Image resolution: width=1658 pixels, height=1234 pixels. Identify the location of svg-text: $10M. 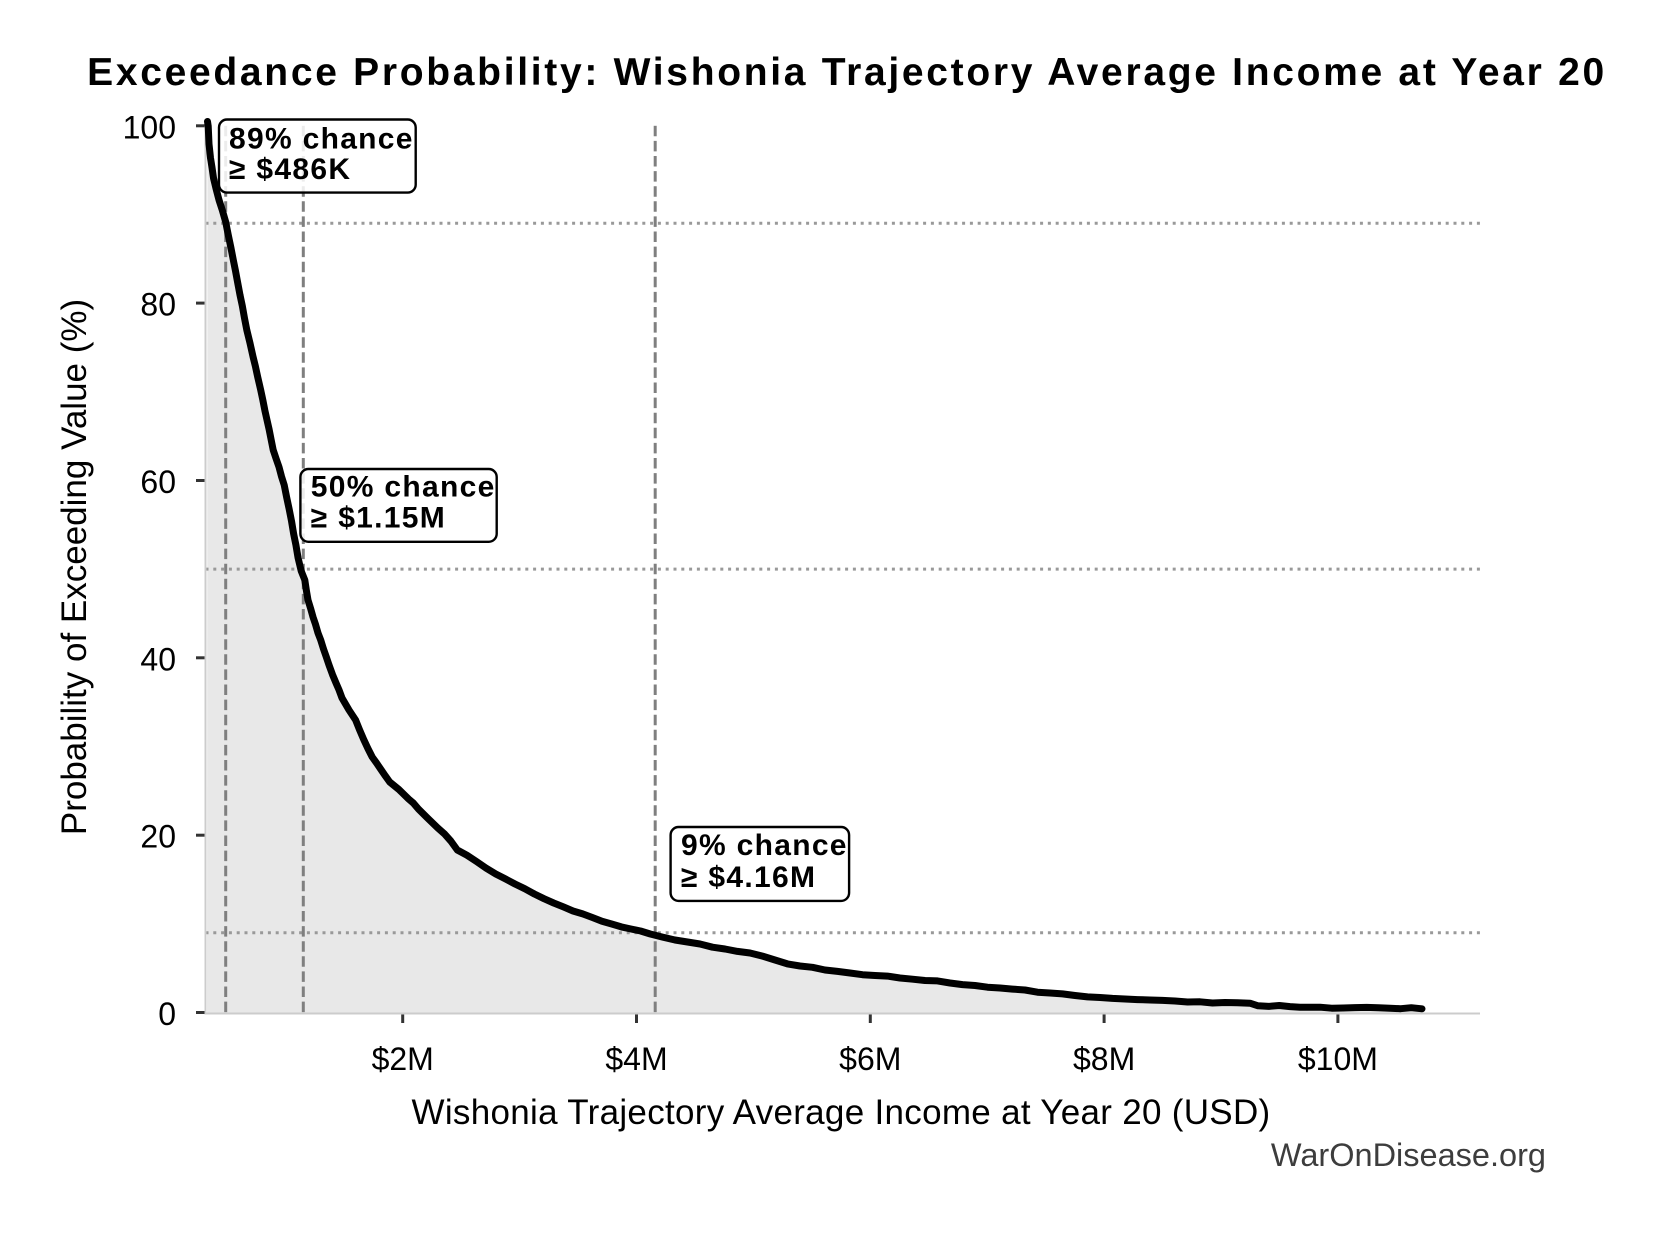
(1338, 1059).